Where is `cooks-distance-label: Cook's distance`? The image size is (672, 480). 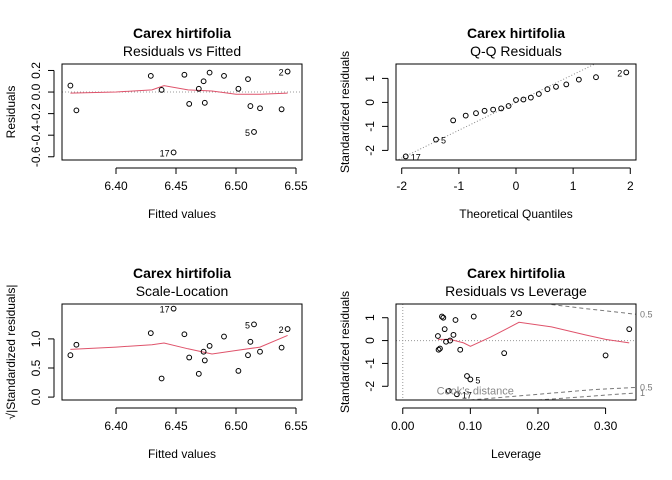 cooks-distance-label: Cook's distance is located at coordinates (475, 391).